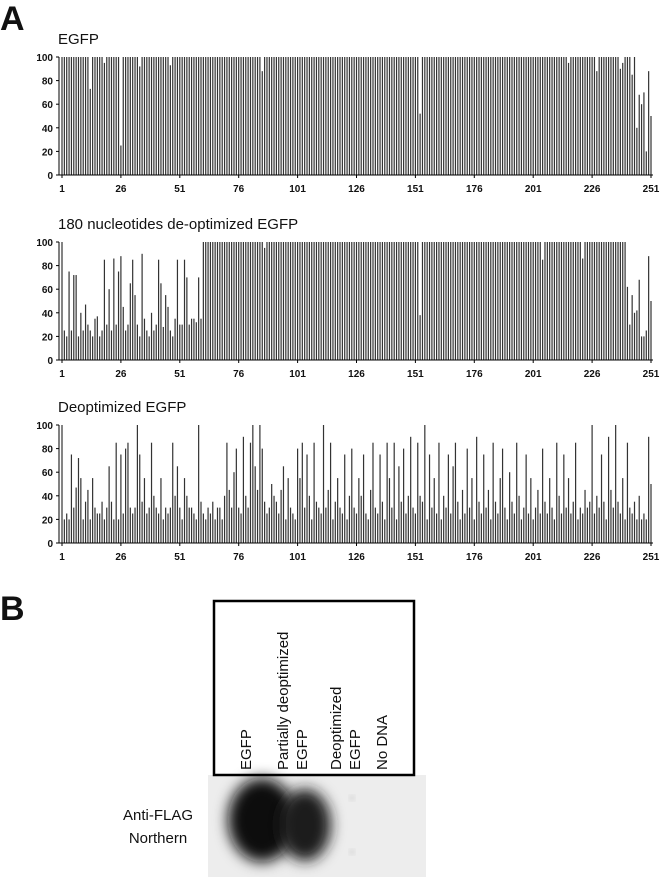  What do you see at coordinates (352, 798) in the screenshot?
I see `spot` at bounding box center [352, 798].